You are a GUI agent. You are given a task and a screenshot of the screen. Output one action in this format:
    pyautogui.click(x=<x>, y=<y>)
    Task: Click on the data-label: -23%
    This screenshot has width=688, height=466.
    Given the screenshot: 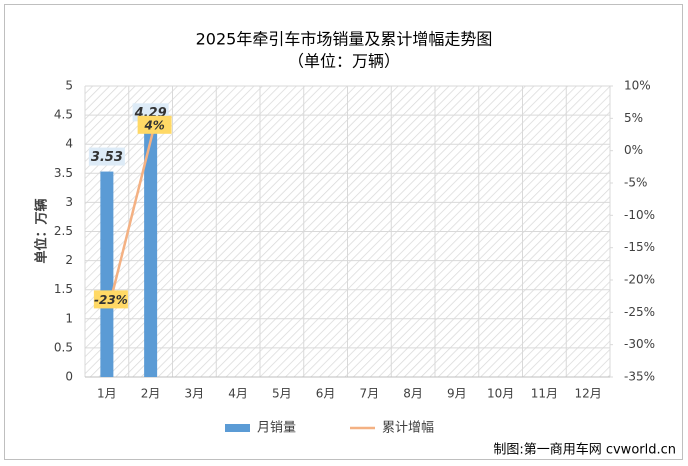 What is the action you would take?
    pyautogui.click(x=111, y=300)
    